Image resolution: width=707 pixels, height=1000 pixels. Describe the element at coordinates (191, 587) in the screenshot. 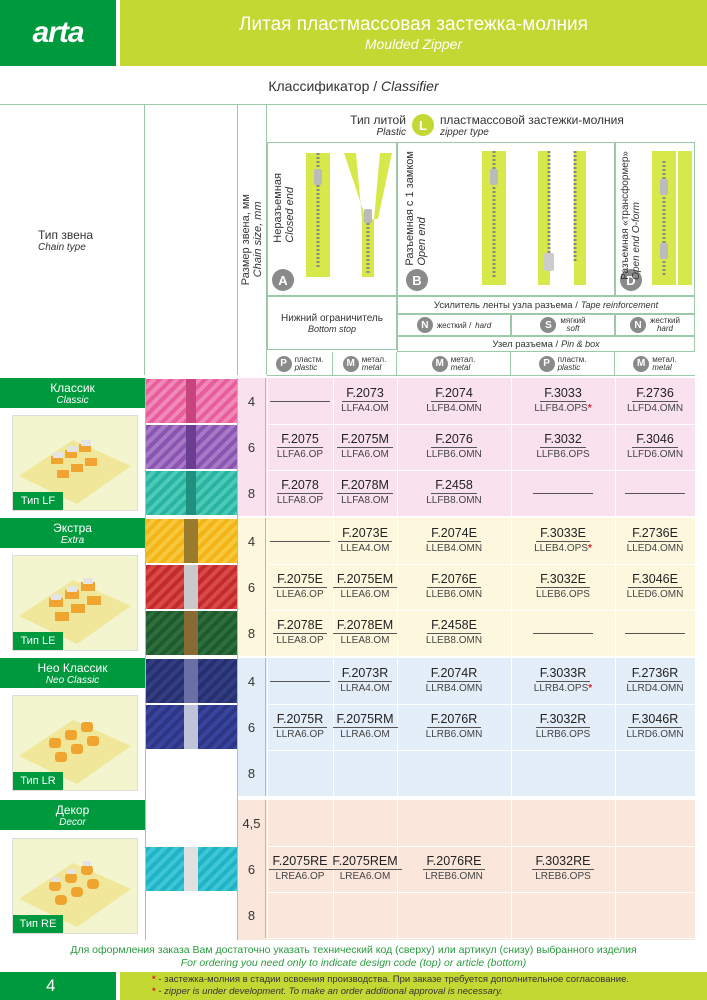

I see `swatch-red` at that location.